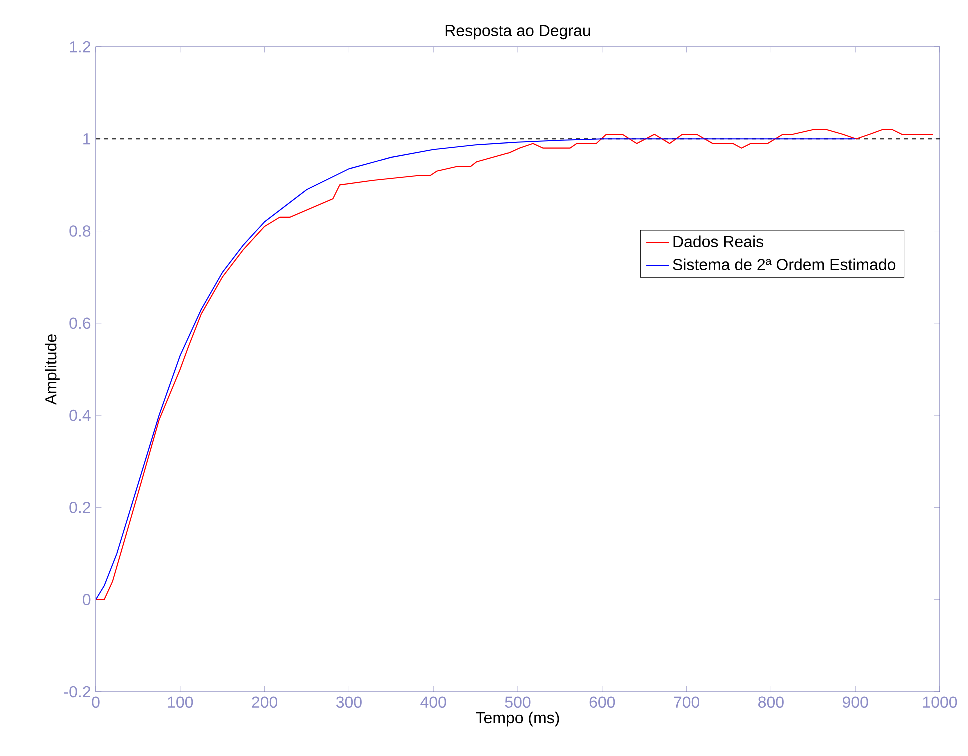 The image size is (968, 756). What do you see at coordinates (87, 600) in the screenshot?
I see `y-tick-label: 0` at bounding box center [87, 600].